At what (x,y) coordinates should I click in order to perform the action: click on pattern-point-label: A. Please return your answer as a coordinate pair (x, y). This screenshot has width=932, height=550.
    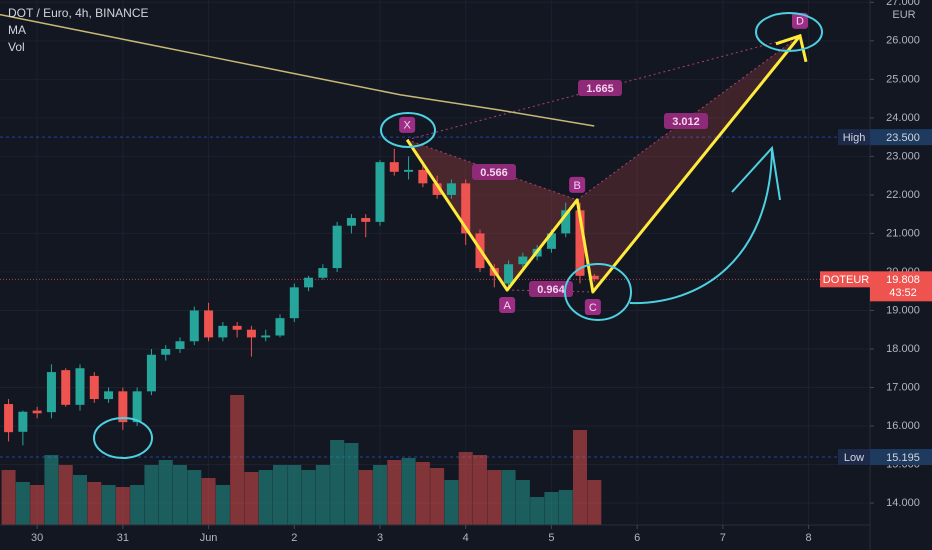
    Looking at the image, I should click on (507, 306).